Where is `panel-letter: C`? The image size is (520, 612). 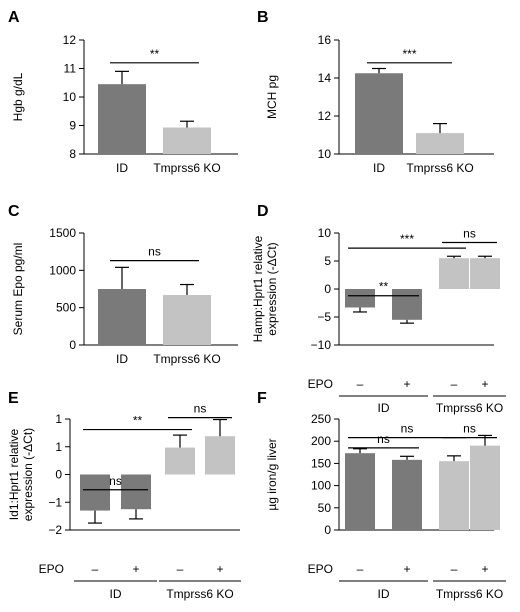
panel-letter: C is located at coordinates (14, 211).